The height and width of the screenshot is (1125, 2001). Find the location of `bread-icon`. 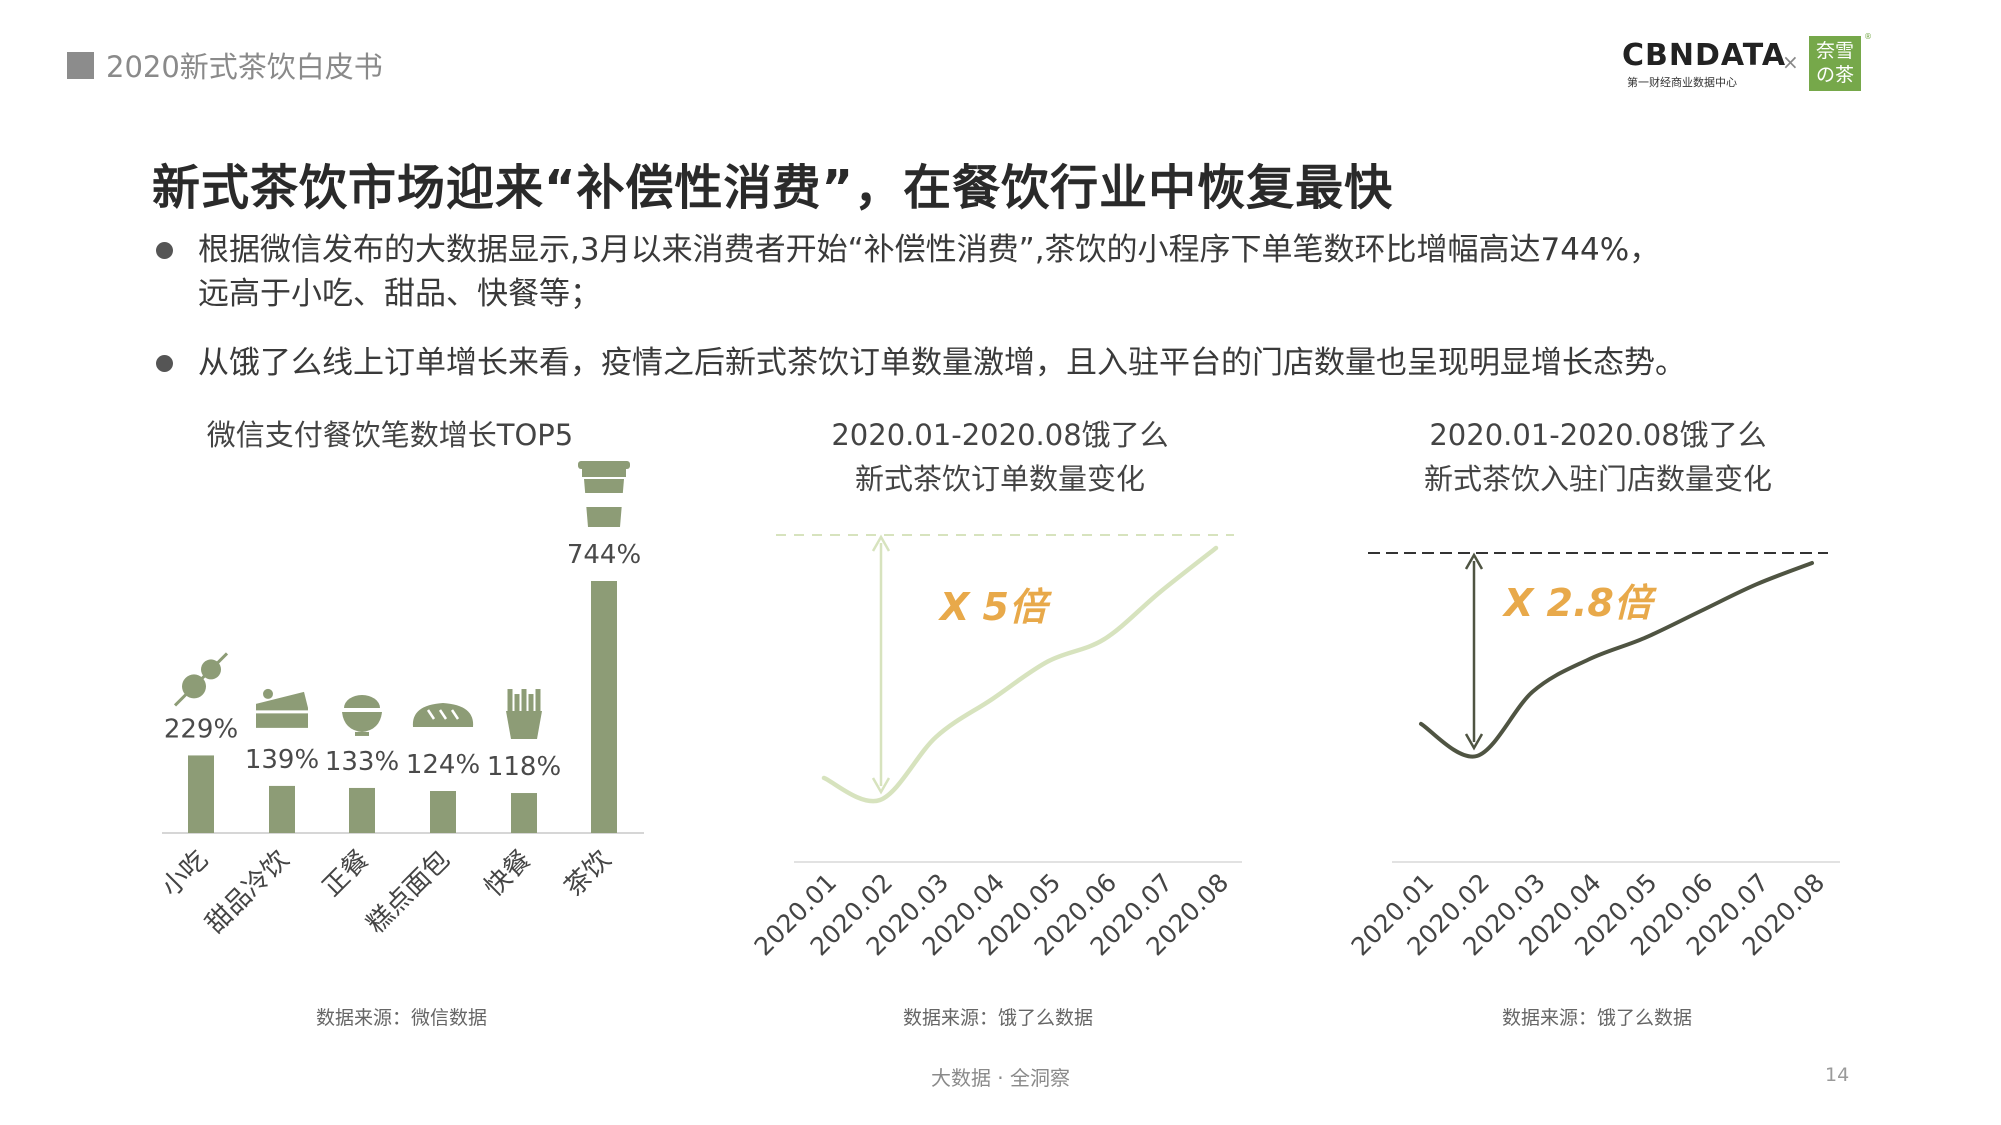

bread-icon is located at coordinates (443, 715).